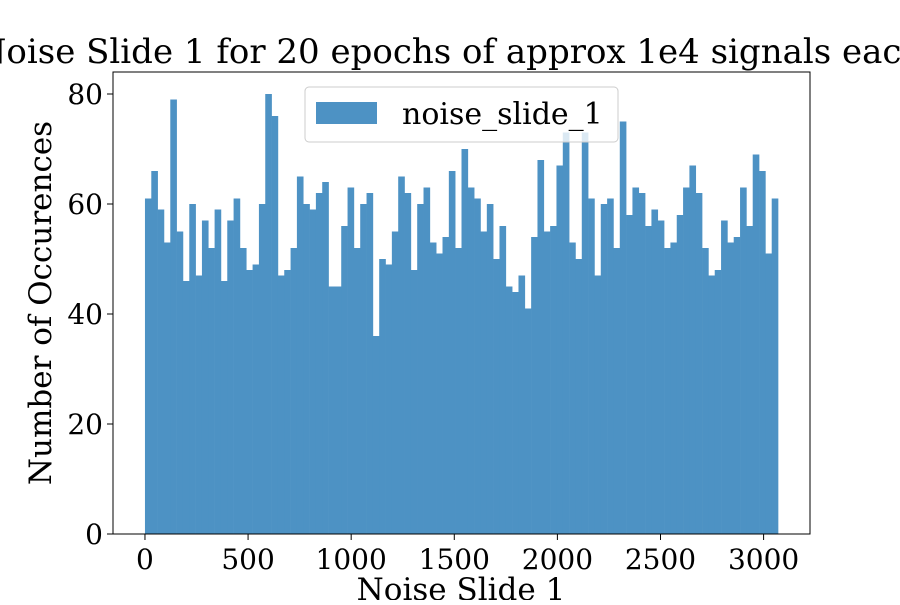 This screenshot has width=900, height=605. I want to click on x-axis-ticks: 0 500 1000 1500 2000 2500 3000, so click(467, 555).